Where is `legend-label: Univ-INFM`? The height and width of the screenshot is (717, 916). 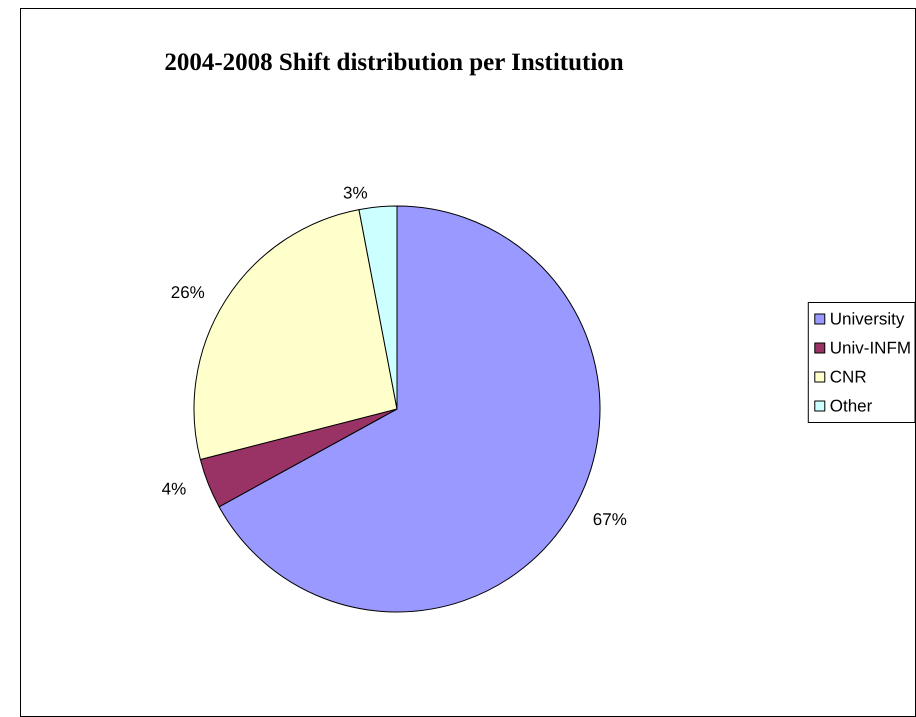
legend-label: Univ-INFM is located at coordinates (871, 348).